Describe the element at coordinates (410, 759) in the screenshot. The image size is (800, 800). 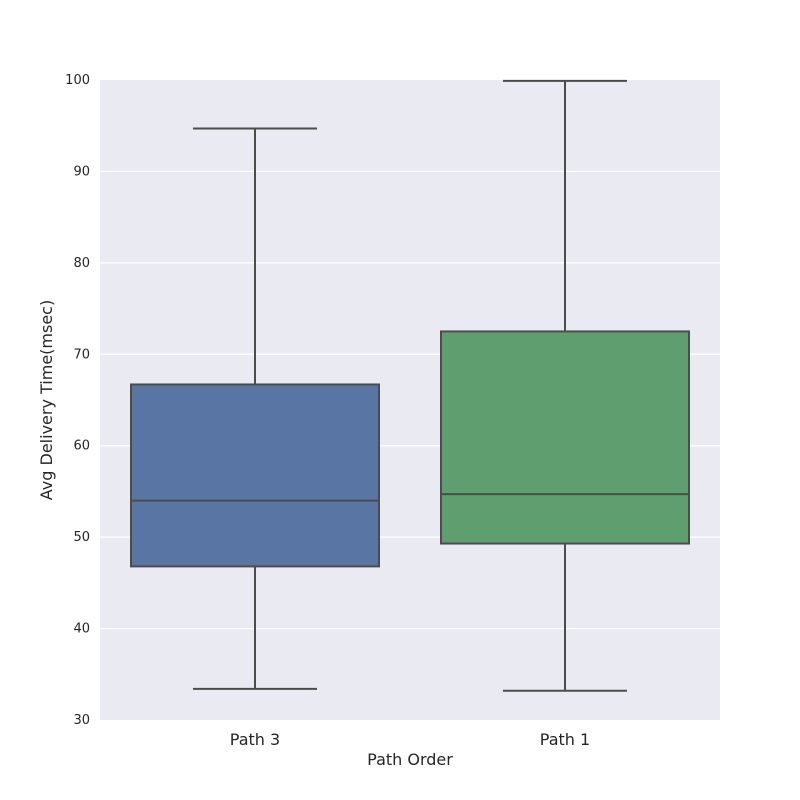
I see `x-axis-label: Path Order` at that location.